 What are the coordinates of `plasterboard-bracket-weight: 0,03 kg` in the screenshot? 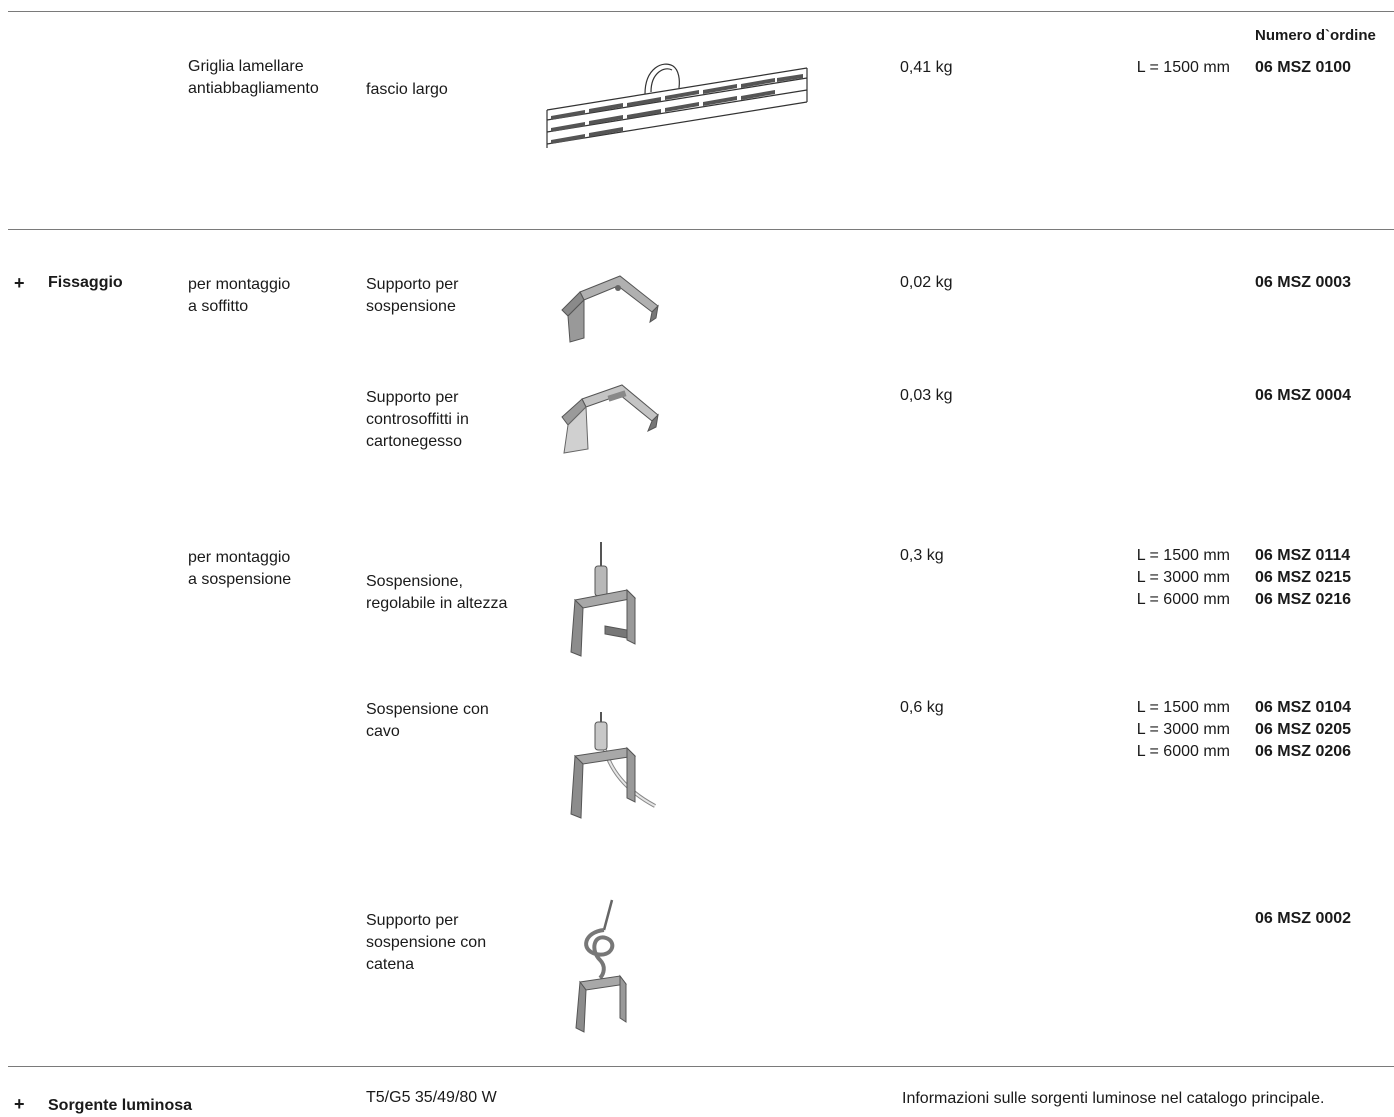 It's located at (926, 395).